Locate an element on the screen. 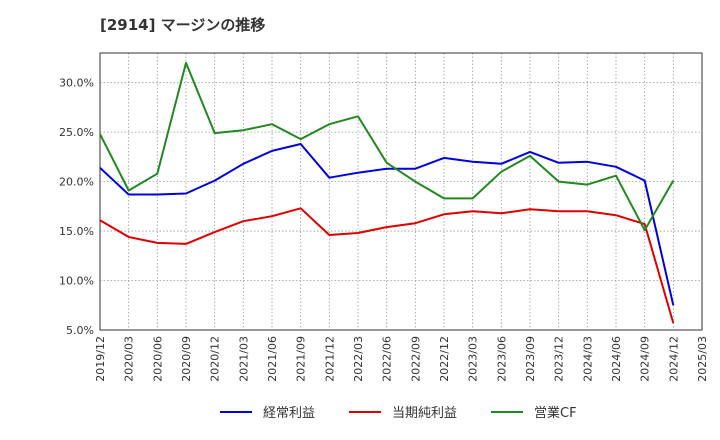  legend-label: 経常利益 is located at coordinates (289, 413).